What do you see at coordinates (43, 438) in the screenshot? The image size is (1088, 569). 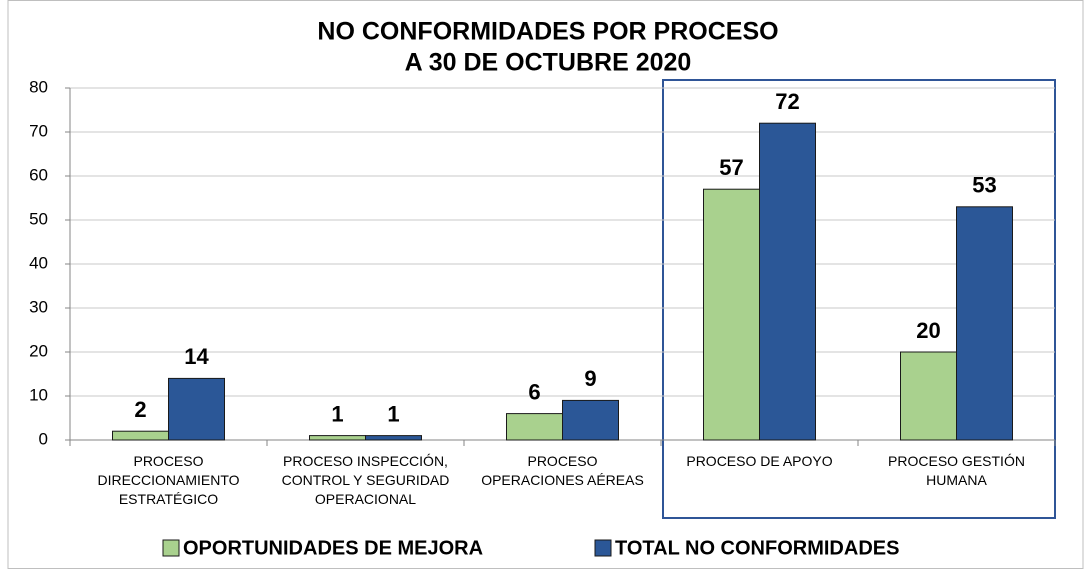 I see `y-tick-label: 0` at bounding box center [43, 438].